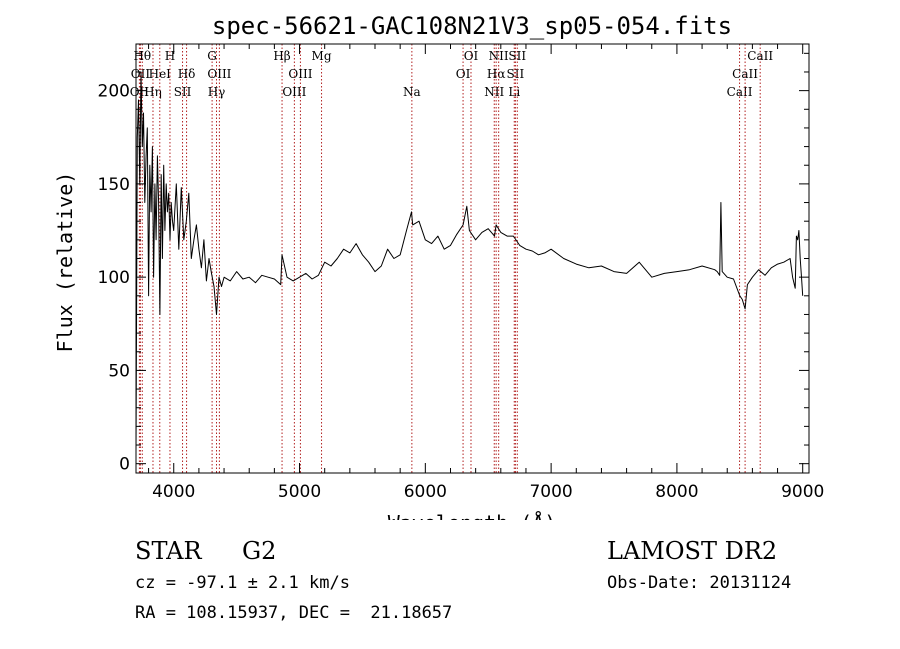  Describe the element at coordinates (187, 74) in the screenshot. I see `spectral-line-label: Hδ` at that location.